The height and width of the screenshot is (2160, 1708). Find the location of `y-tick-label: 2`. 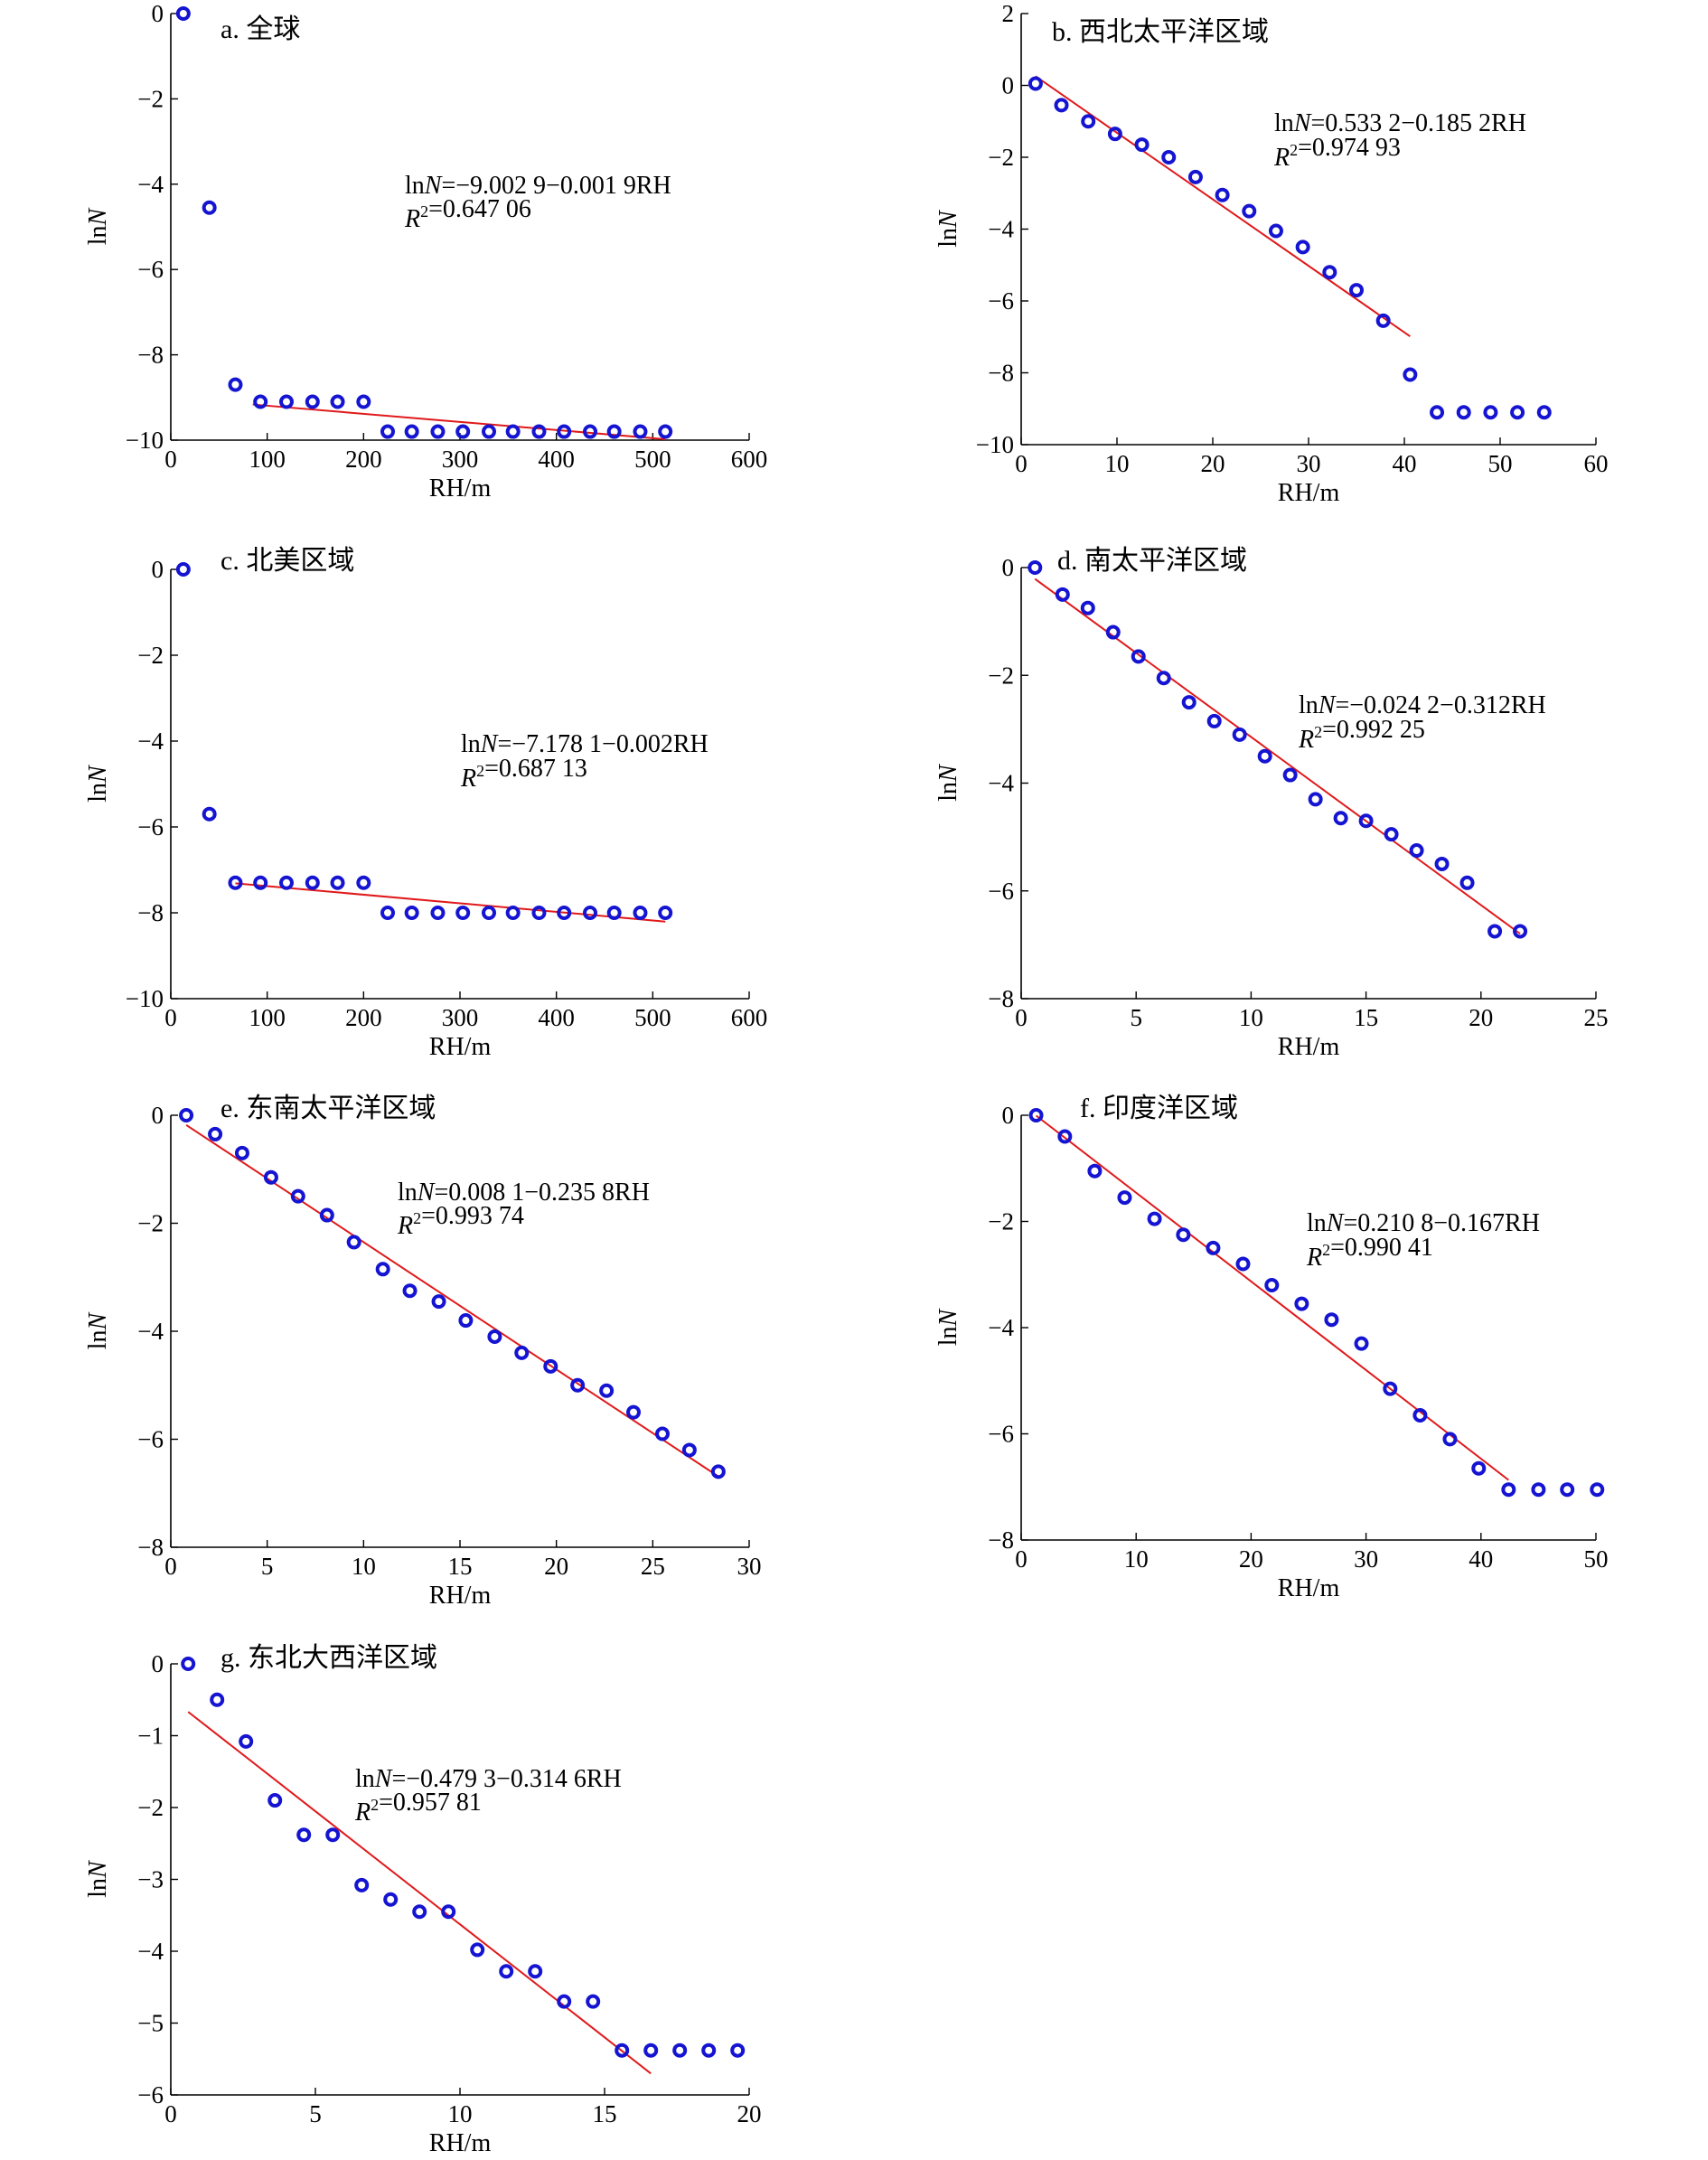

y-tick-label: 2 is located at coordinates (1008, 13).